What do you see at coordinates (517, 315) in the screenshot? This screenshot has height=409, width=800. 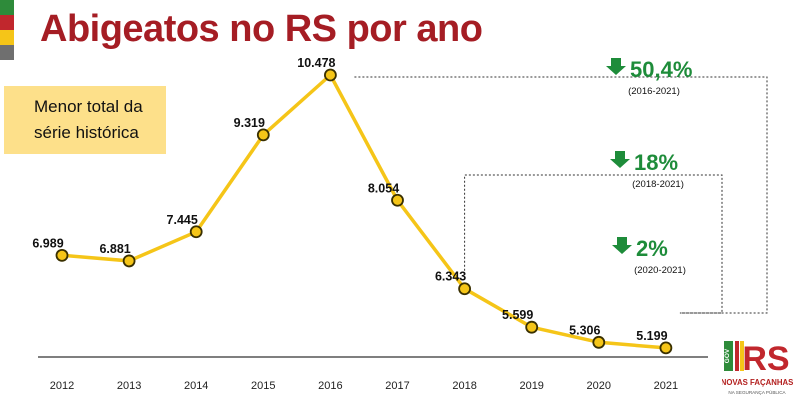 I see `value-label-2019: 5.599` at bounding box center [517, 315].